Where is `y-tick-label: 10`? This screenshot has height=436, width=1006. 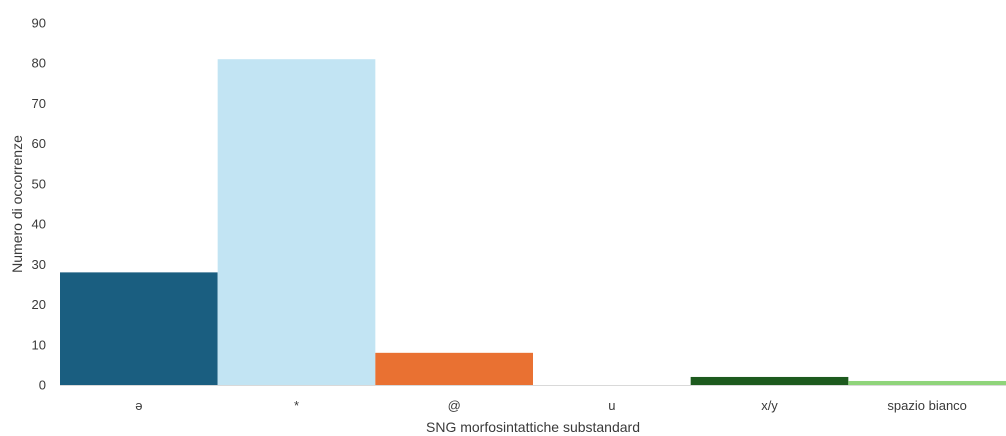
y-tick-label: 10 is located at coordinates (39, 344).